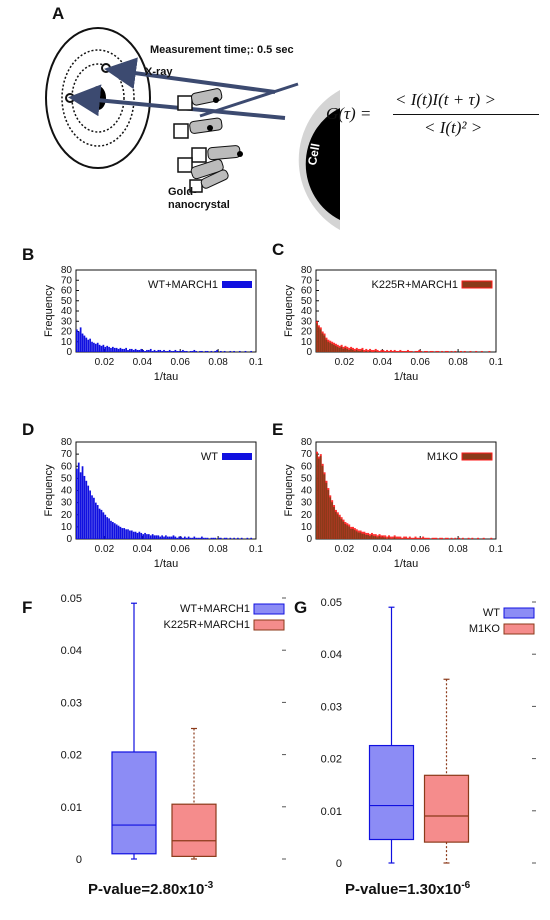  What do you see at coordinates (289, 311) in the screenshot?
I see `y-axis-label: Frequency` at bounding box center [289, 311].